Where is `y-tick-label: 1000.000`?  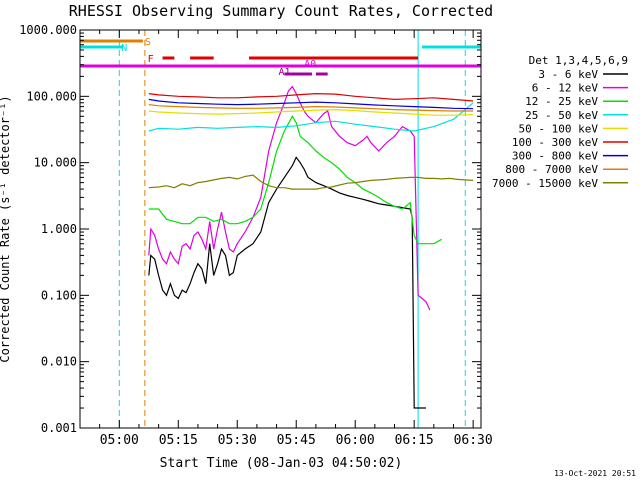
y-tick-label: 1000.000 is located at coordinates (48, 30).